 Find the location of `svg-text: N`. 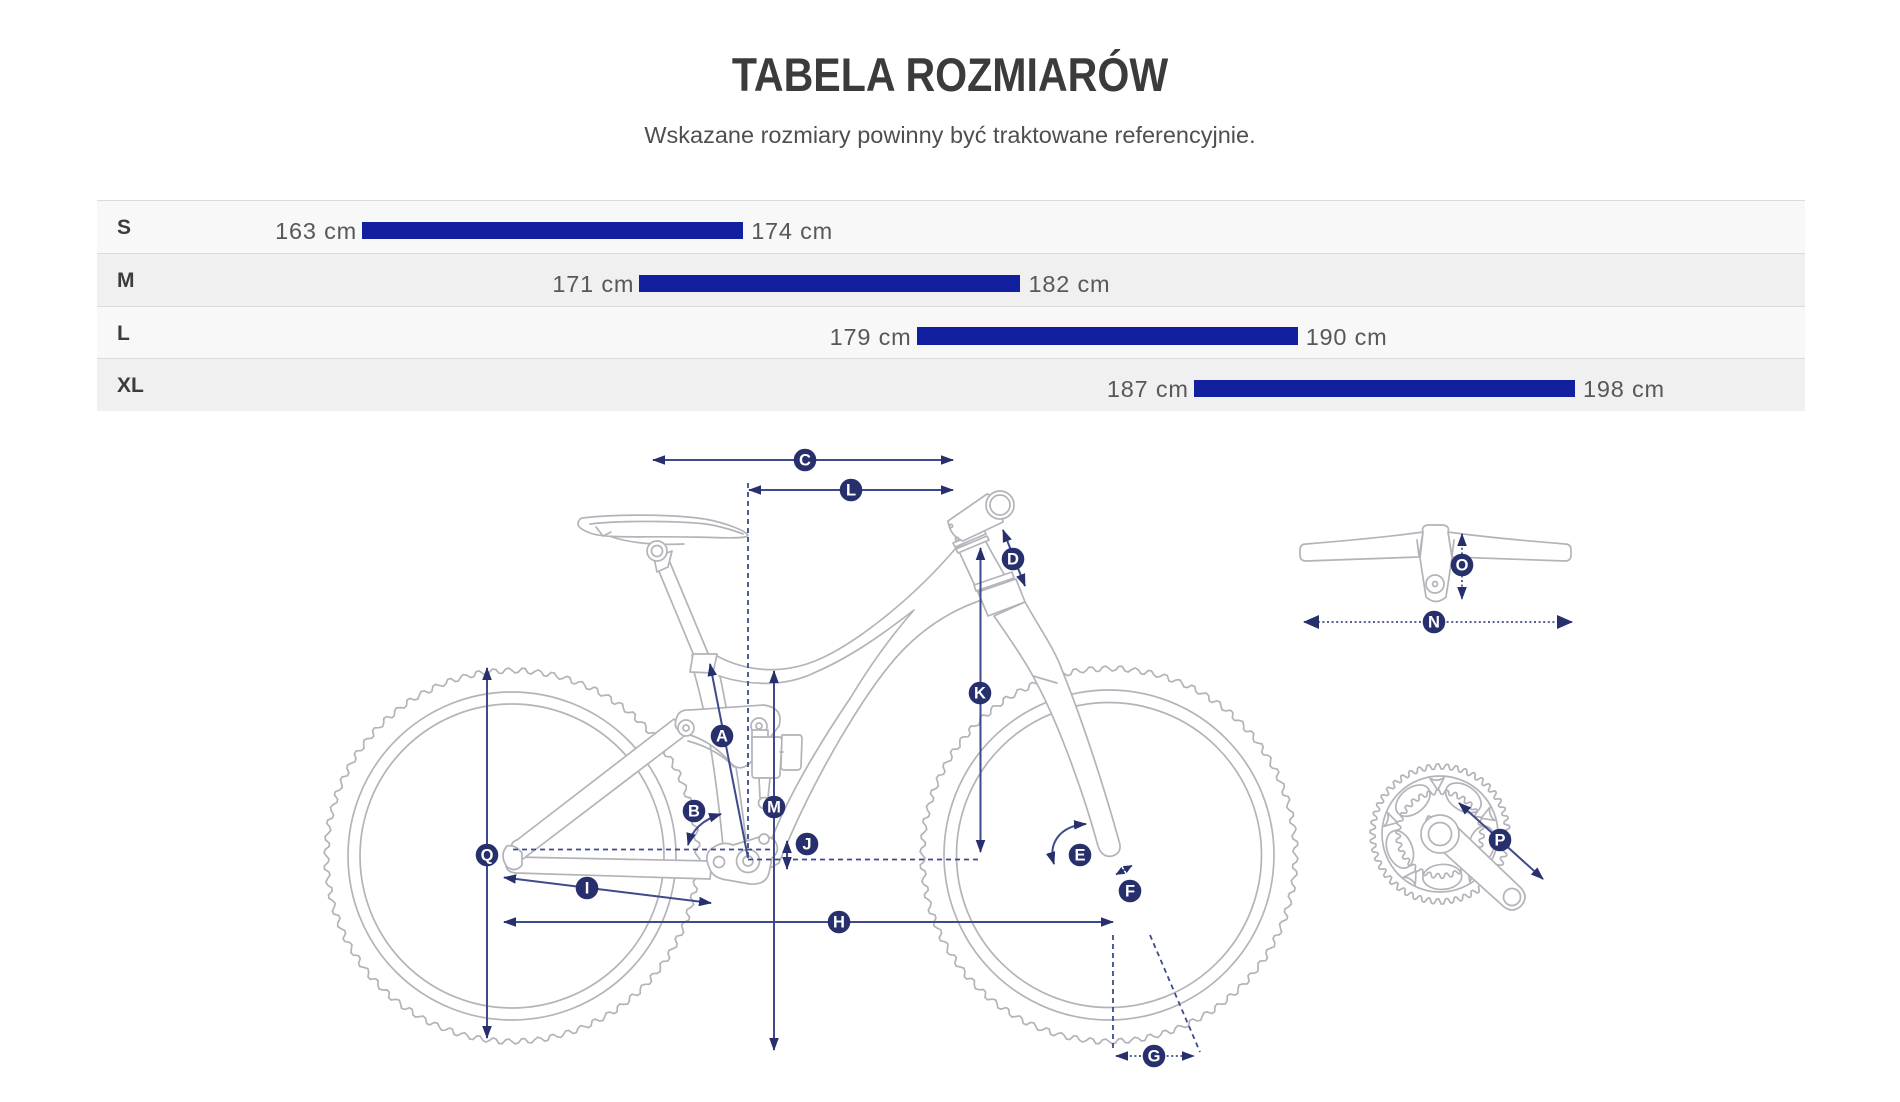

svg-text: N is located at coordinates (1434, 623).